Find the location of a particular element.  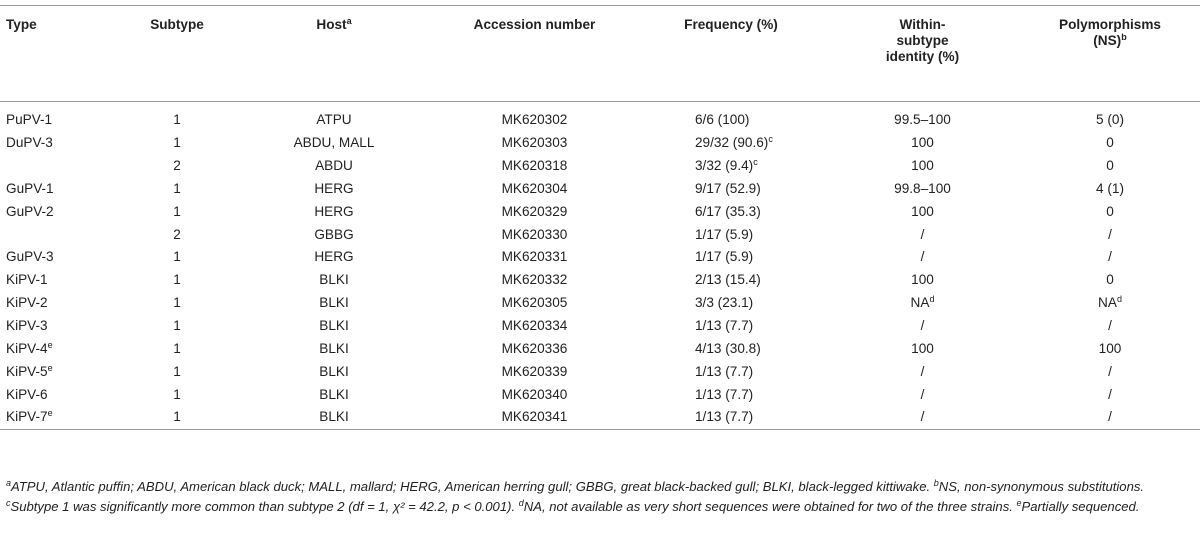

cell-identity-text: NA is located at coordinates (920, 303).